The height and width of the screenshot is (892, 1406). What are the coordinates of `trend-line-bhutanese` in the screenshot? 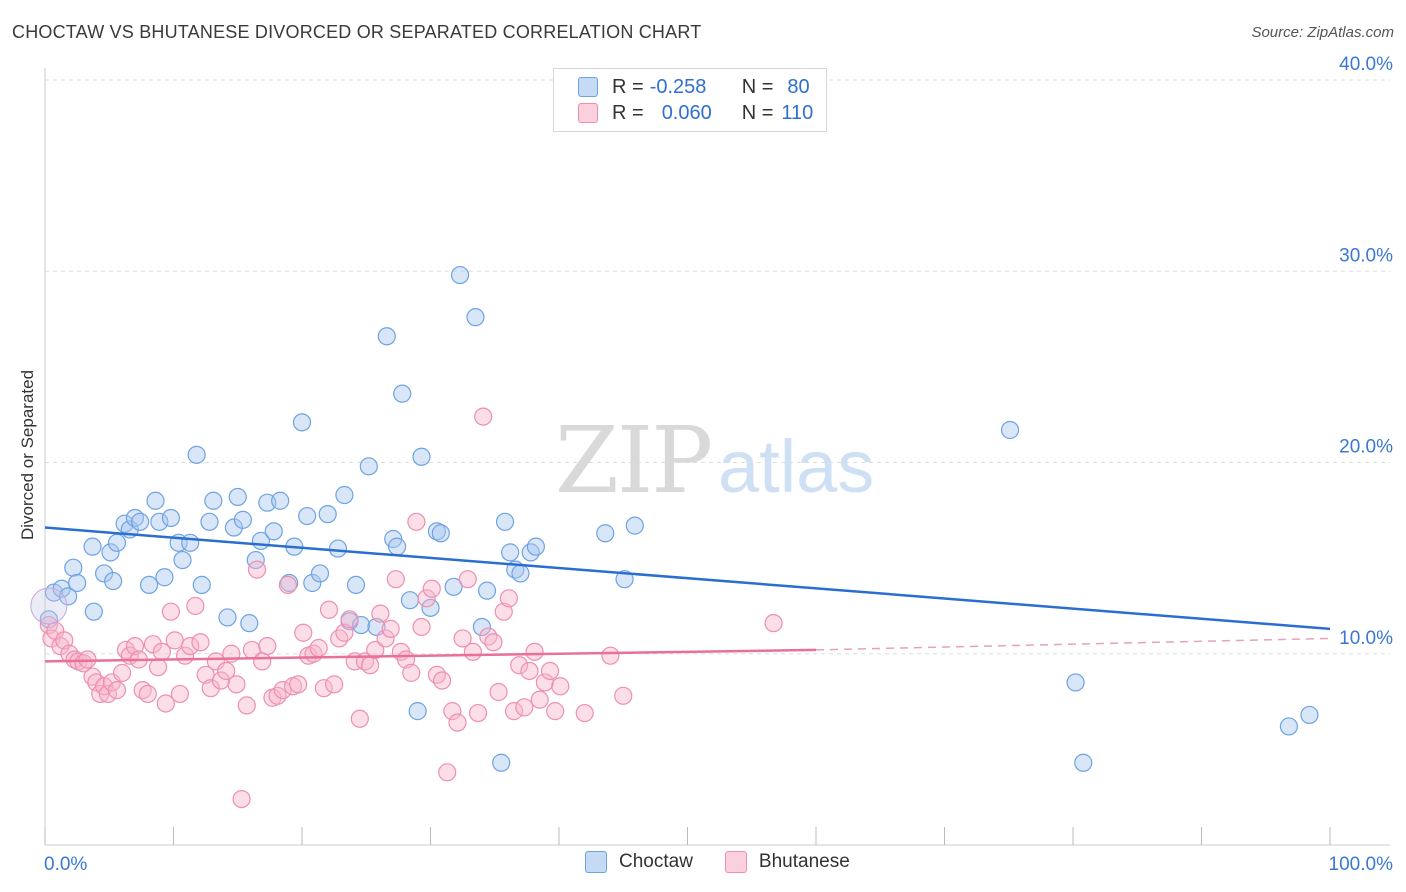 It's located at (430, 655).